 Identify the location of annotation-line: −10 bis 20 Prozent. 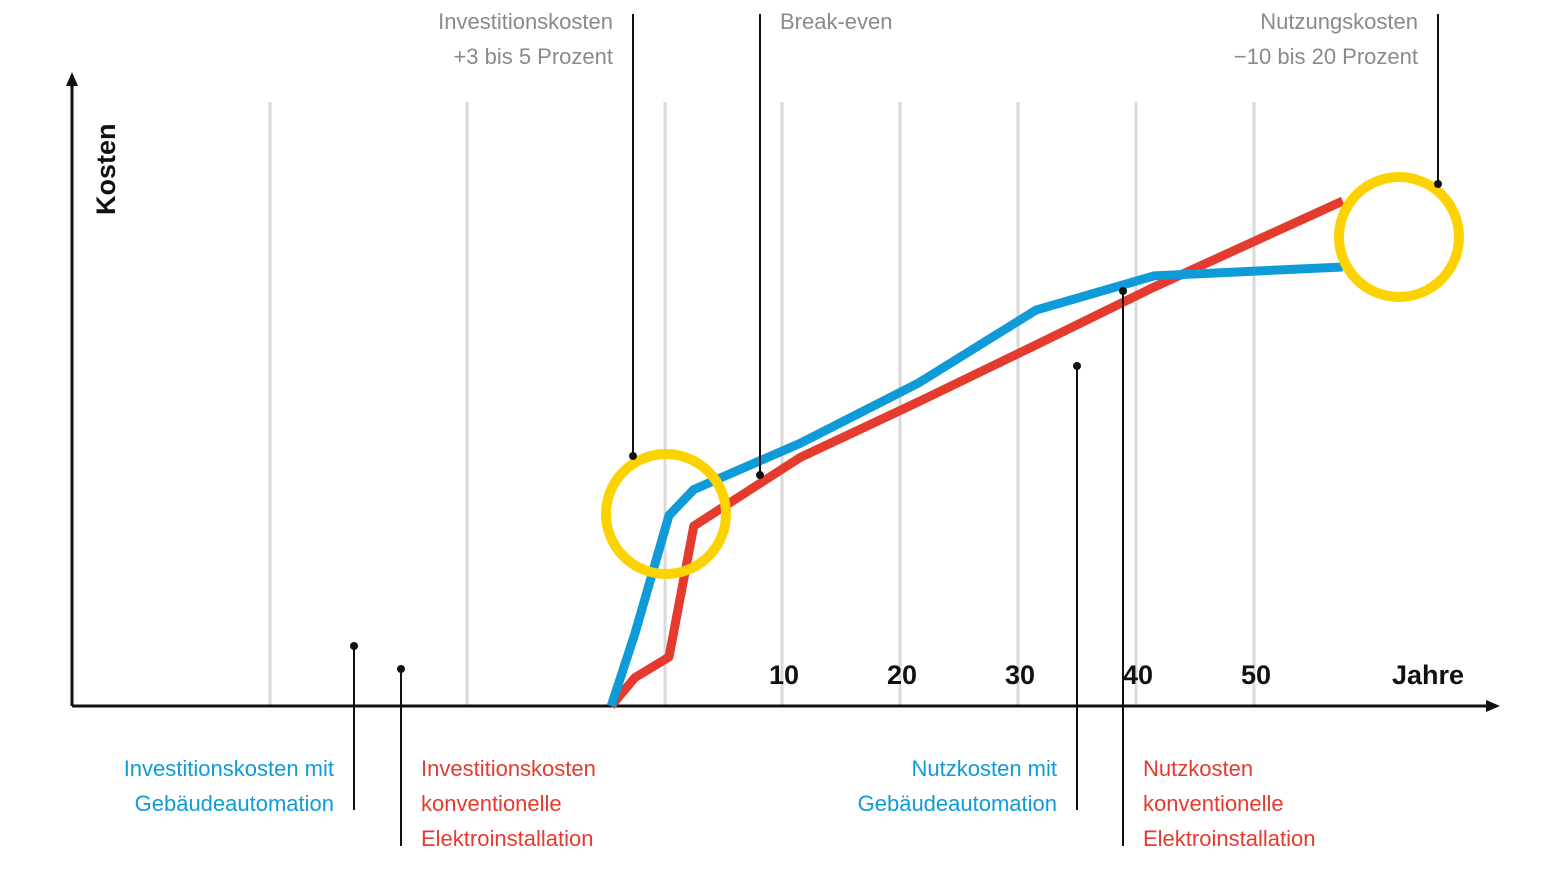
(1326, 56).